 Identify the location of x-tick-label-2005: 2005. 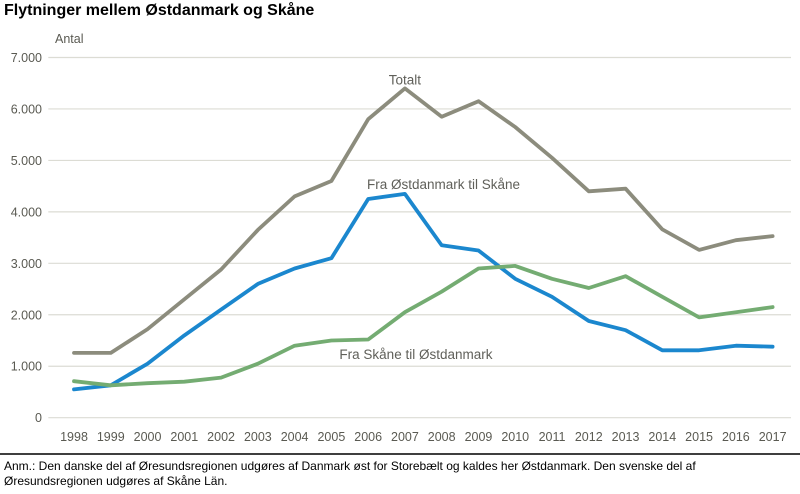
(331, 437).